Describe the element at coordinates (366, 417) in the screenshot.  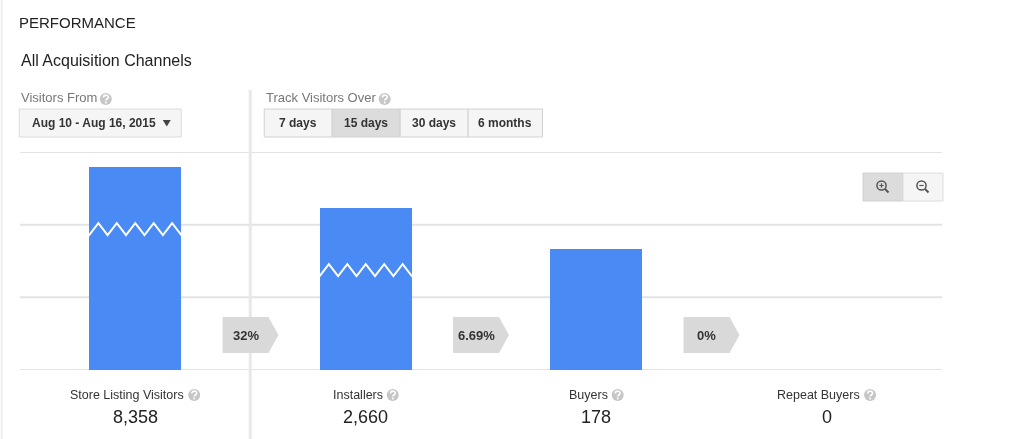
I see `data-label: 2,660` at that location.